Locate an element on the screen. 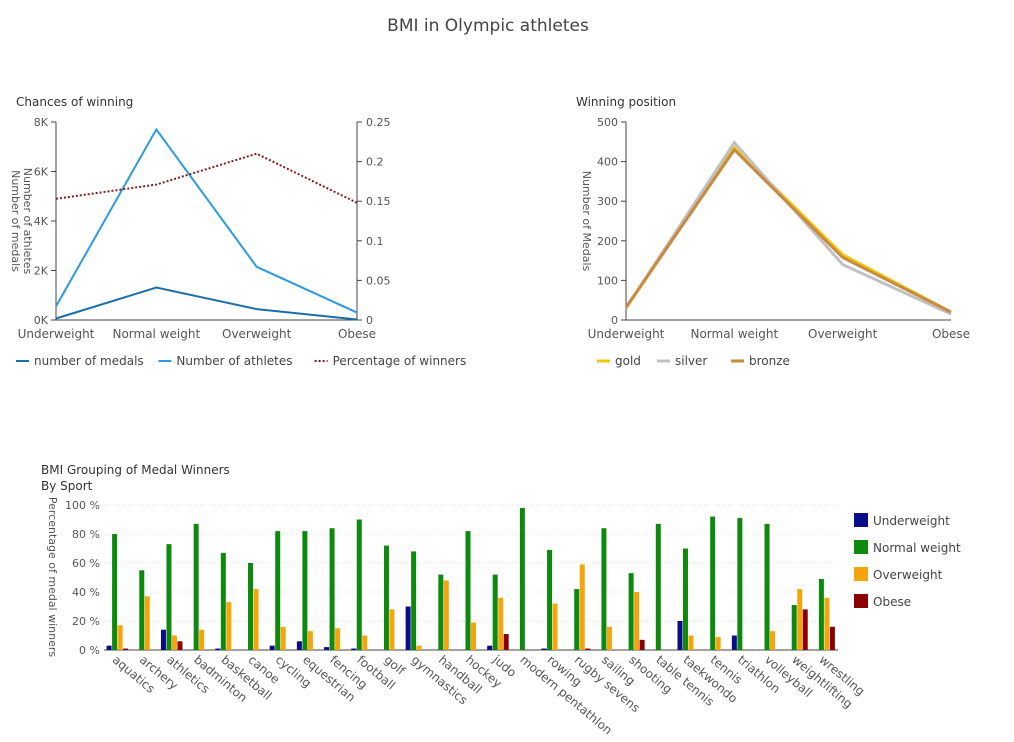  x-tick-label: wrestling is located at coordinates (841, 676).